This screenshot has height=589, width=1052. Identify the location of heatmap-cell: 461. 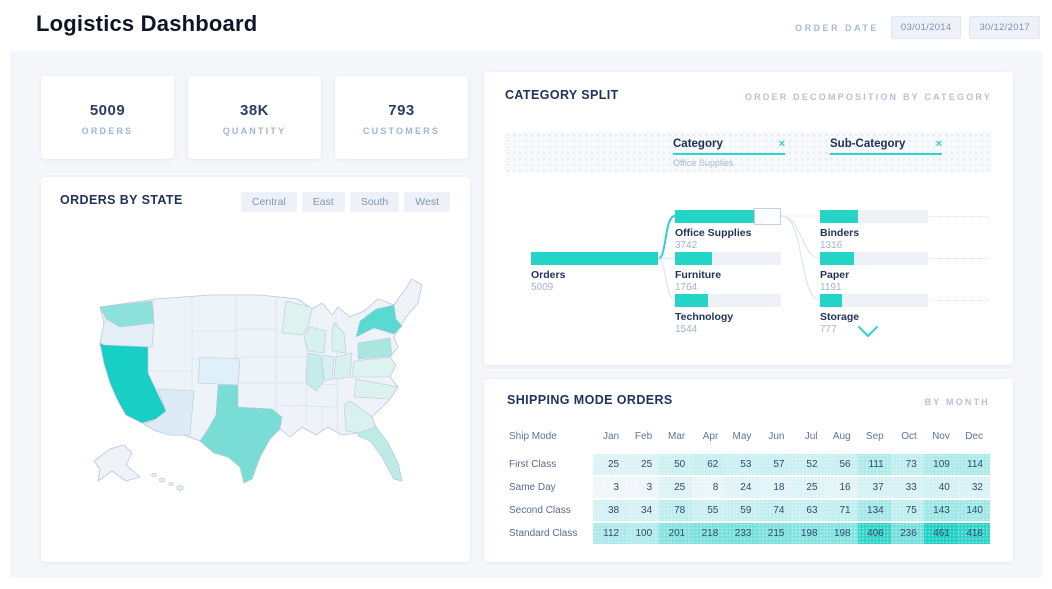
(940, 533).